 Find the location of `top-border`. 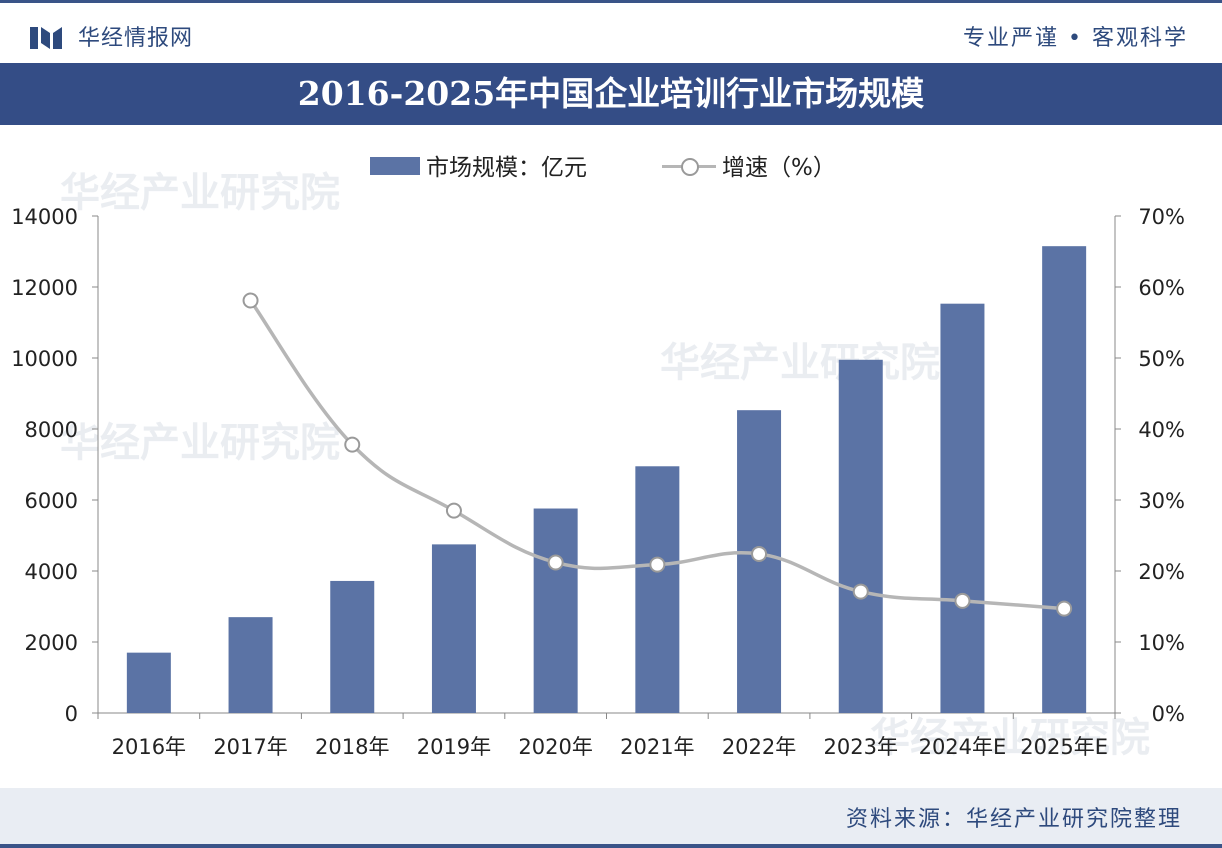

top-border is located at coordinates (611, 1).